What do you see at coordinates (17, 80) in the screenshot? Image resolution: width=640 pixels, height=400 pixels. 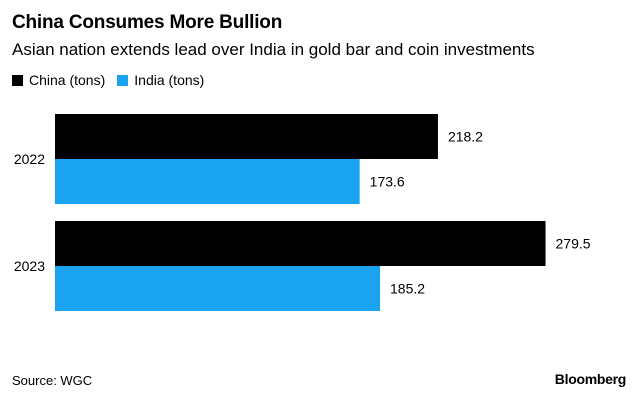 I see `legend-swatch-china` at bounding box center [17, 80].